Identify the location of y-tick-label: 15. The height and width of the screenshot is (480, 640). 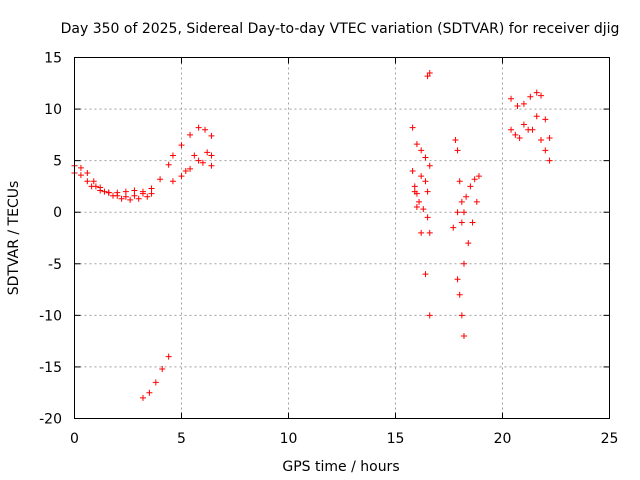
(53, 59).